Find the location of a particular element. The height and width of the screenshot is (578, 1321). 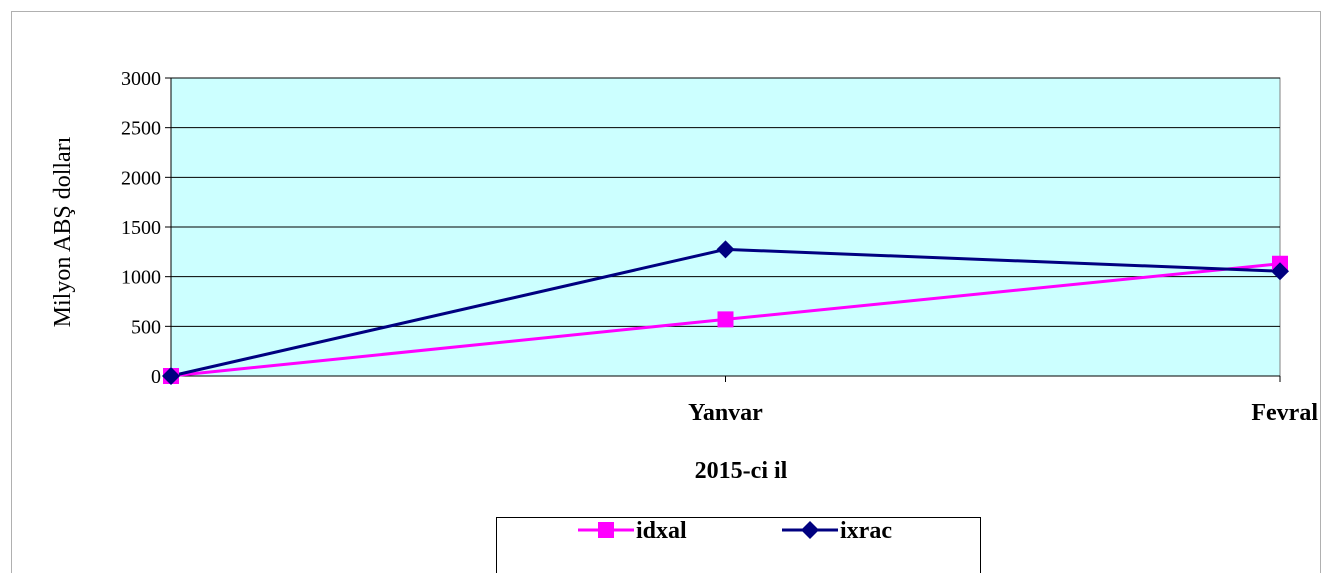

x-axis: Yanvar Fevral is located at coordinates (744, 400).